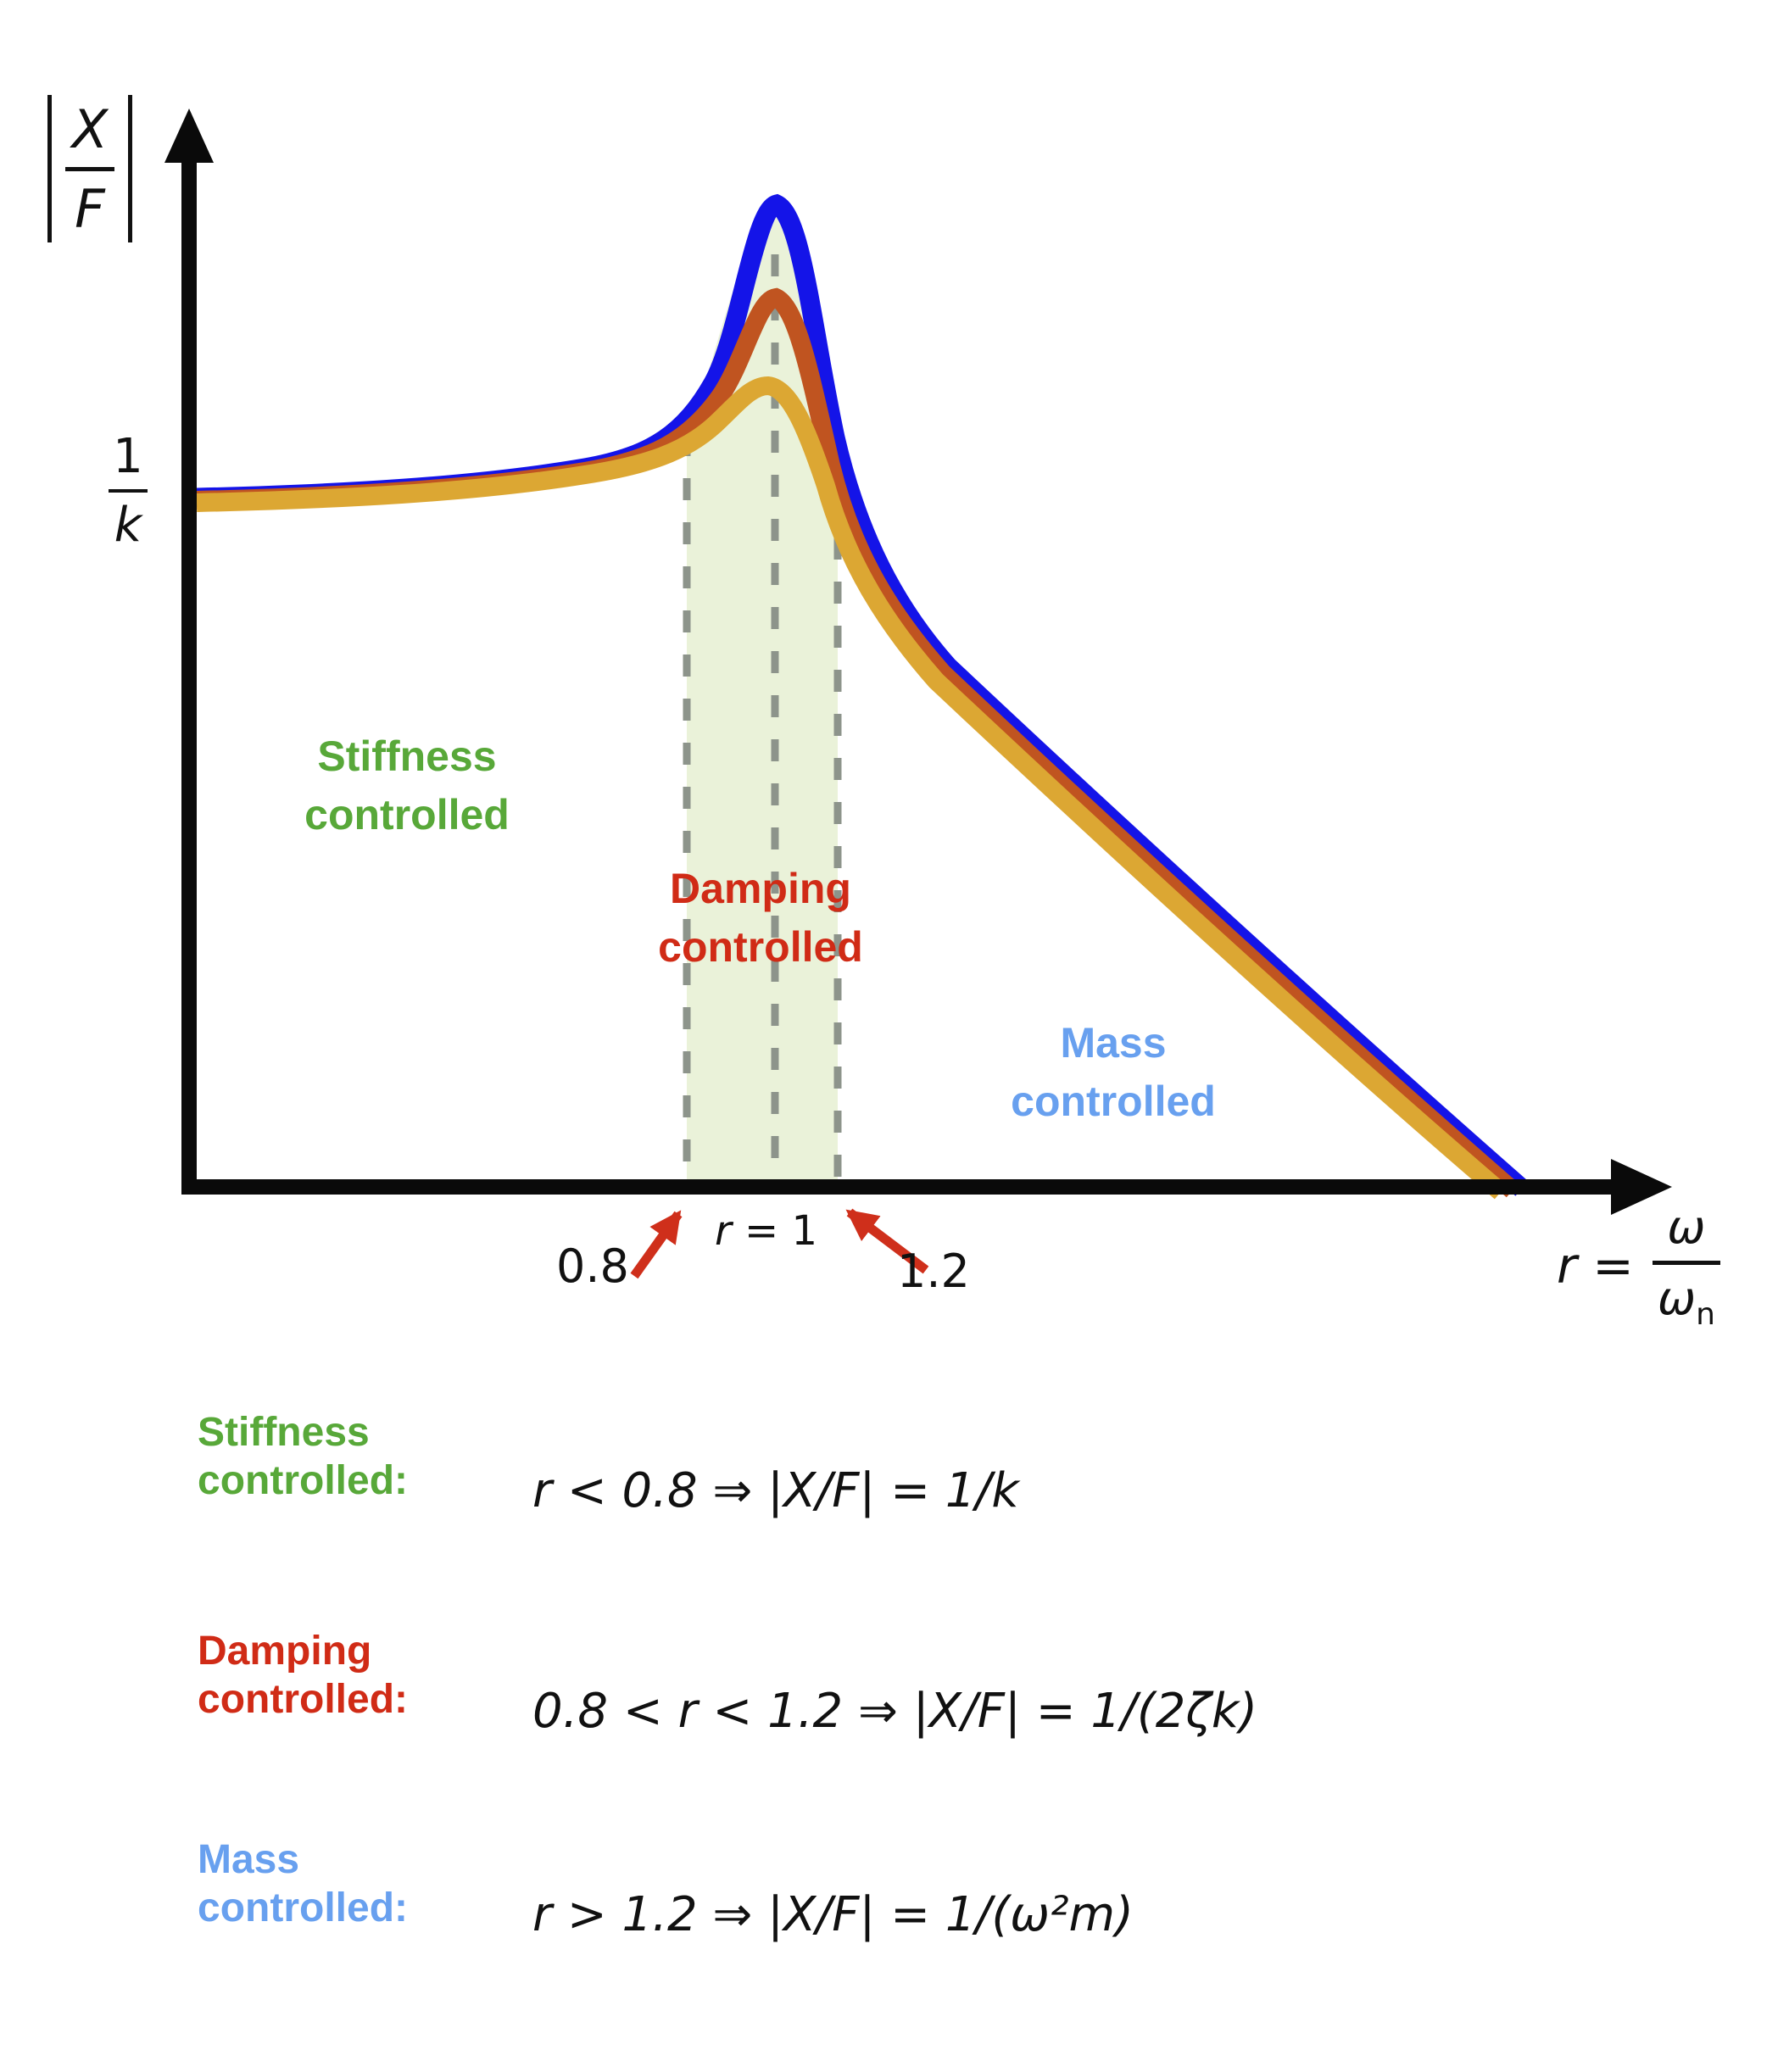  I want to click on legend-formula-mass: r > 1.2 ⇒ |X/F| = 1/(ω²m), so click(833, 1914).